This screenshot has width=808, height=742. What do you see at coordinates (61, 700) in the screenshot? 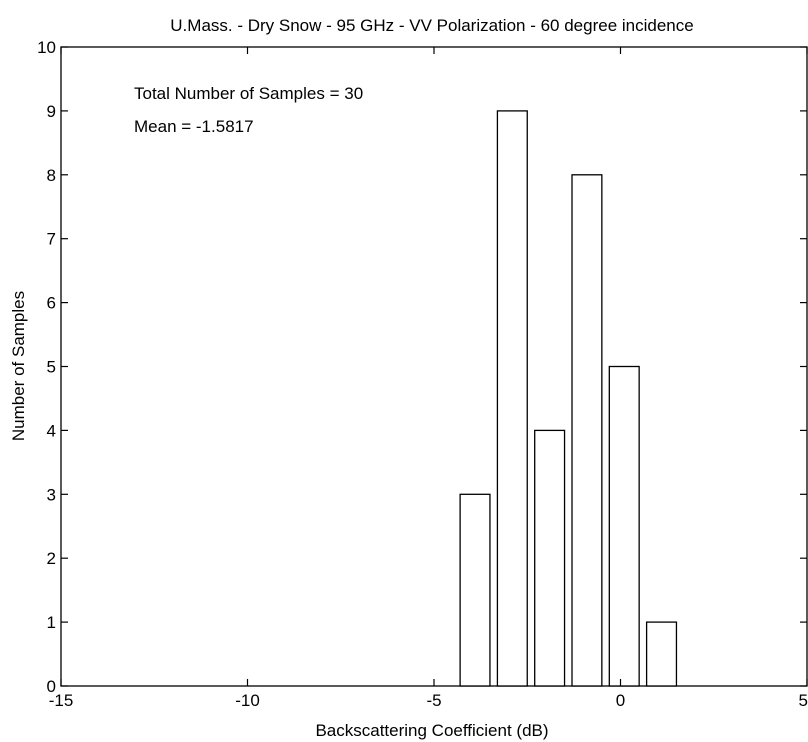
I see `x-tick-label-0: -15` at bounding box center [61, 700].